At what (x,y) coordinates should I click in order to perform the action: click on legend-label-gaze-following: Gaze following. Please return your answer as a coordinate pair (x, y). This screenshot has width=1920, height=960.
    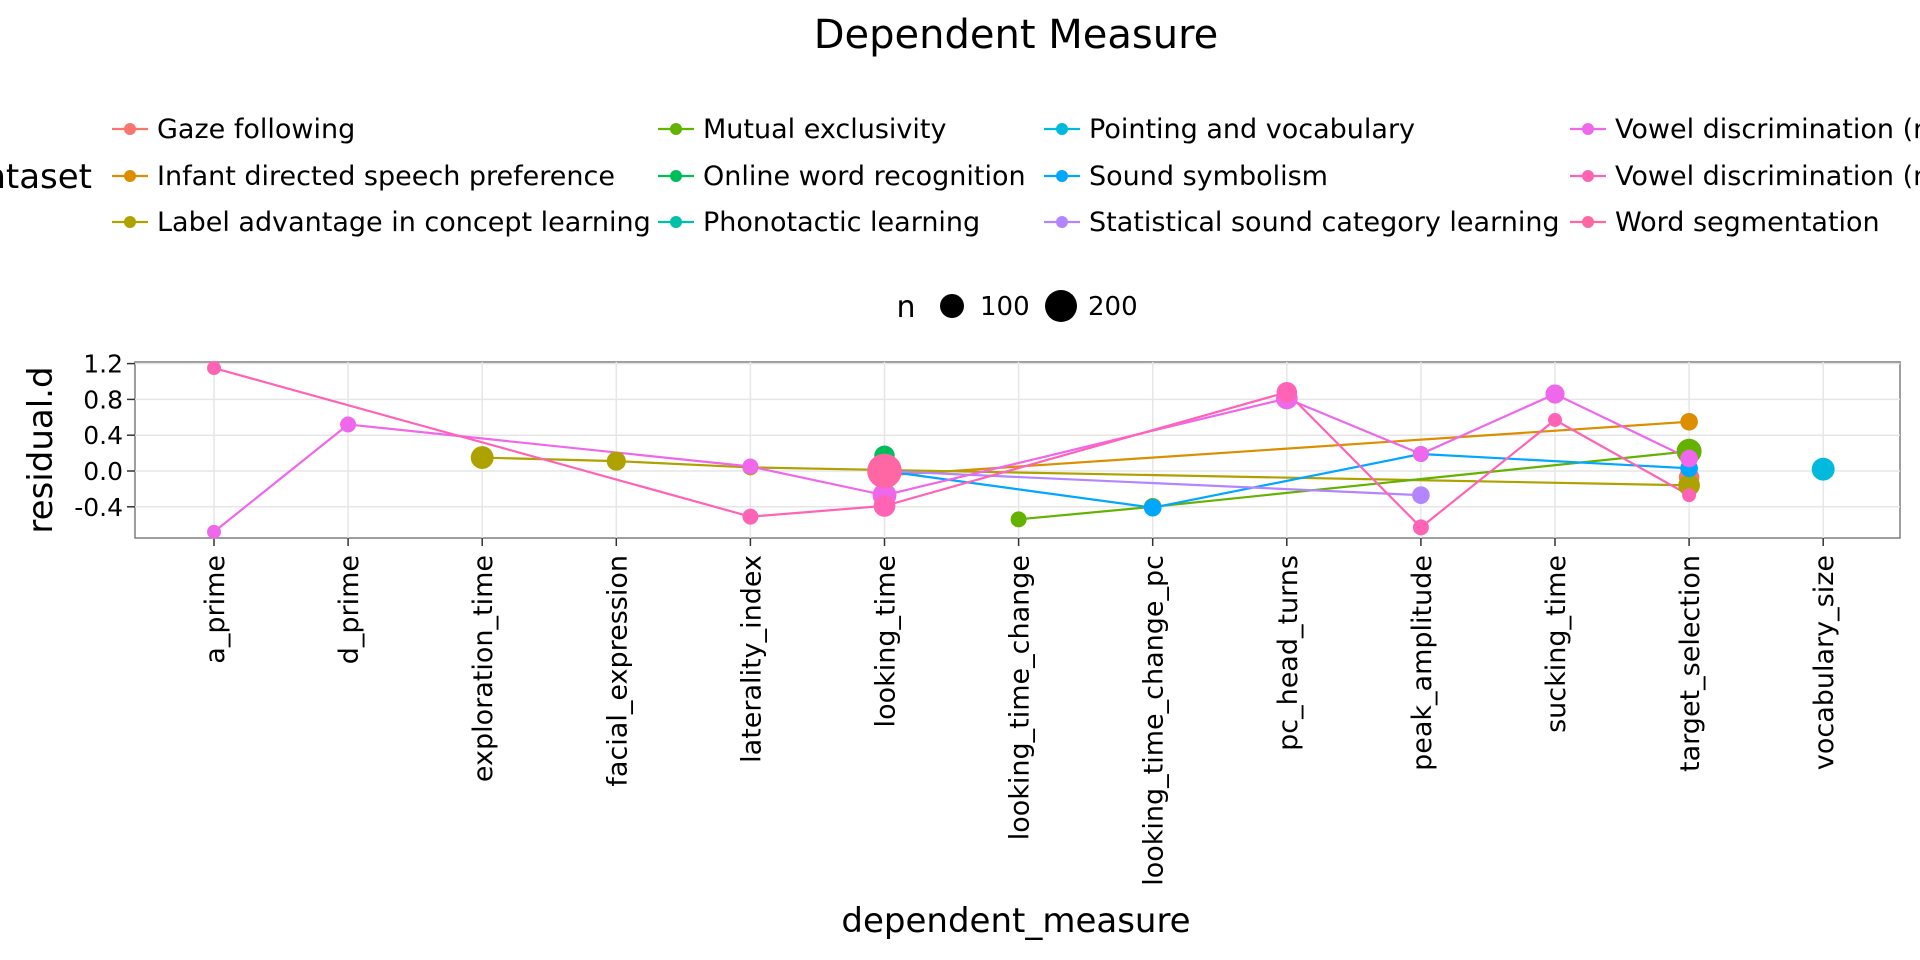
    Looking at the image, I should click on (256, 129).